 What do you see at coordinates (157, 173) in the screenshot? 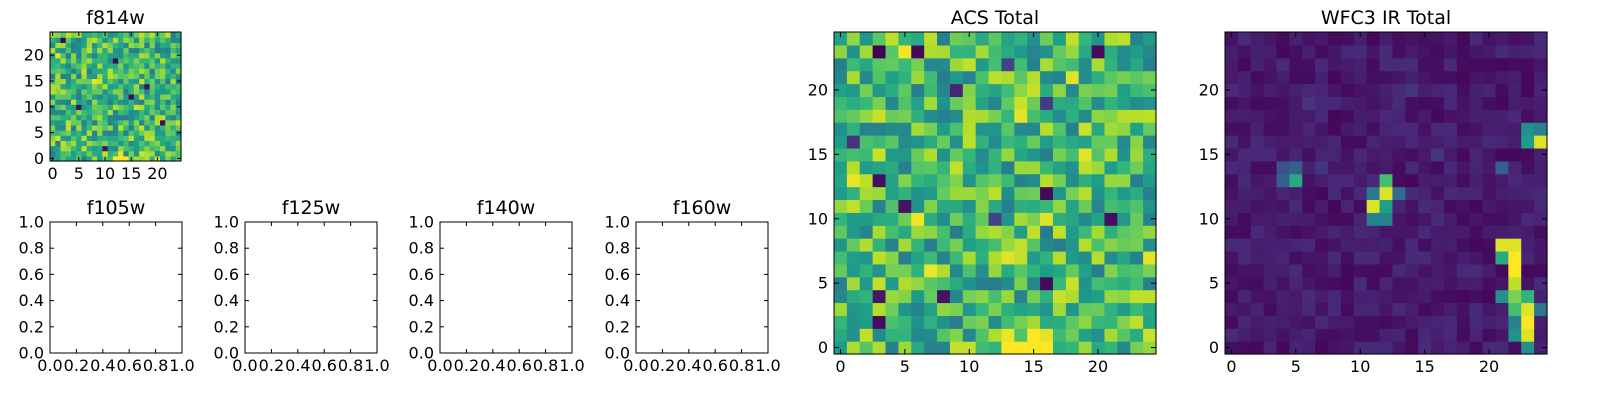
I see `x-tick-label: 20` at bounding box center [157, 173].